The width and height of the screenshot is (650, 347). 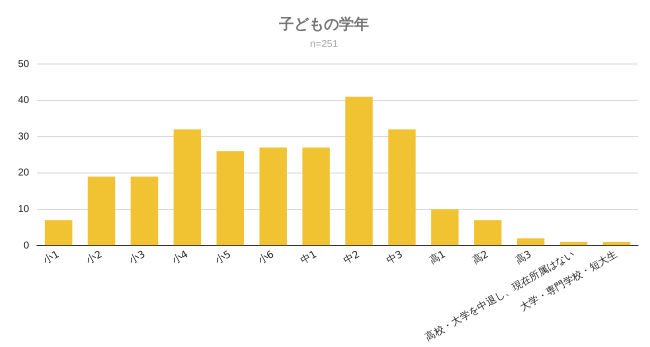 I want to click on y-tick-label: 40, so click(x=24, y=100).